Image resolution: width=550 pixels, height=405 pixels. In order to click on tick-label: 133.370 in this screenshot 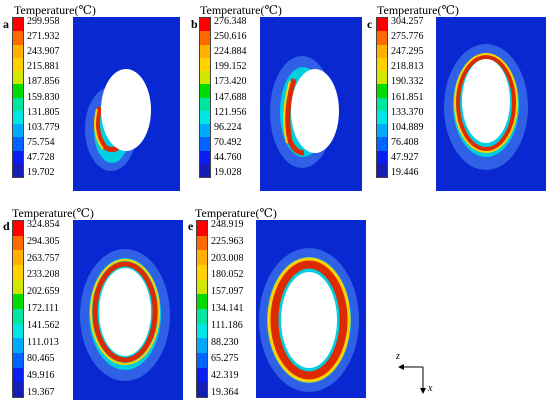, I will do `click(407, 112)`.